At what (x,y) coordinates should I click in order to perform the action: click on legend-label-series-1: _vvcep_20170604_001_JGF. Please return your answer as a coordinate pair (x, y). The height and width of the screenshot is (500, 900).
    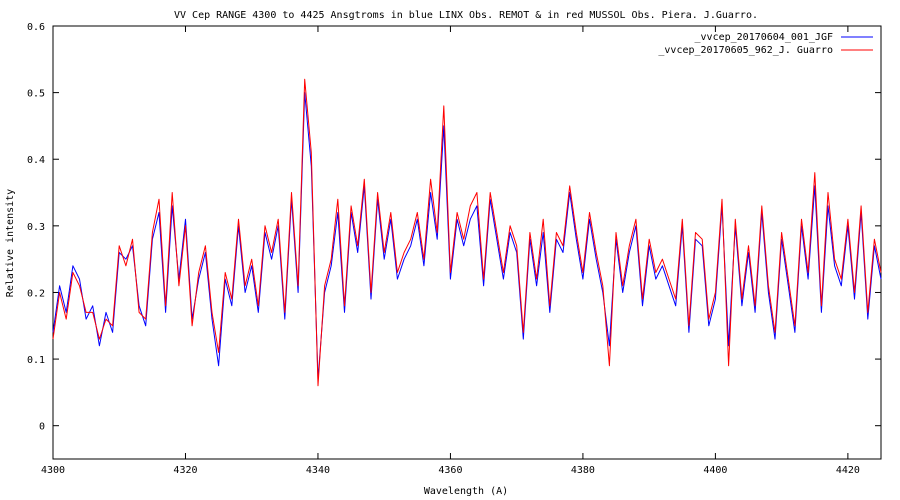
    Looking at the image, I should click on (764, 37).